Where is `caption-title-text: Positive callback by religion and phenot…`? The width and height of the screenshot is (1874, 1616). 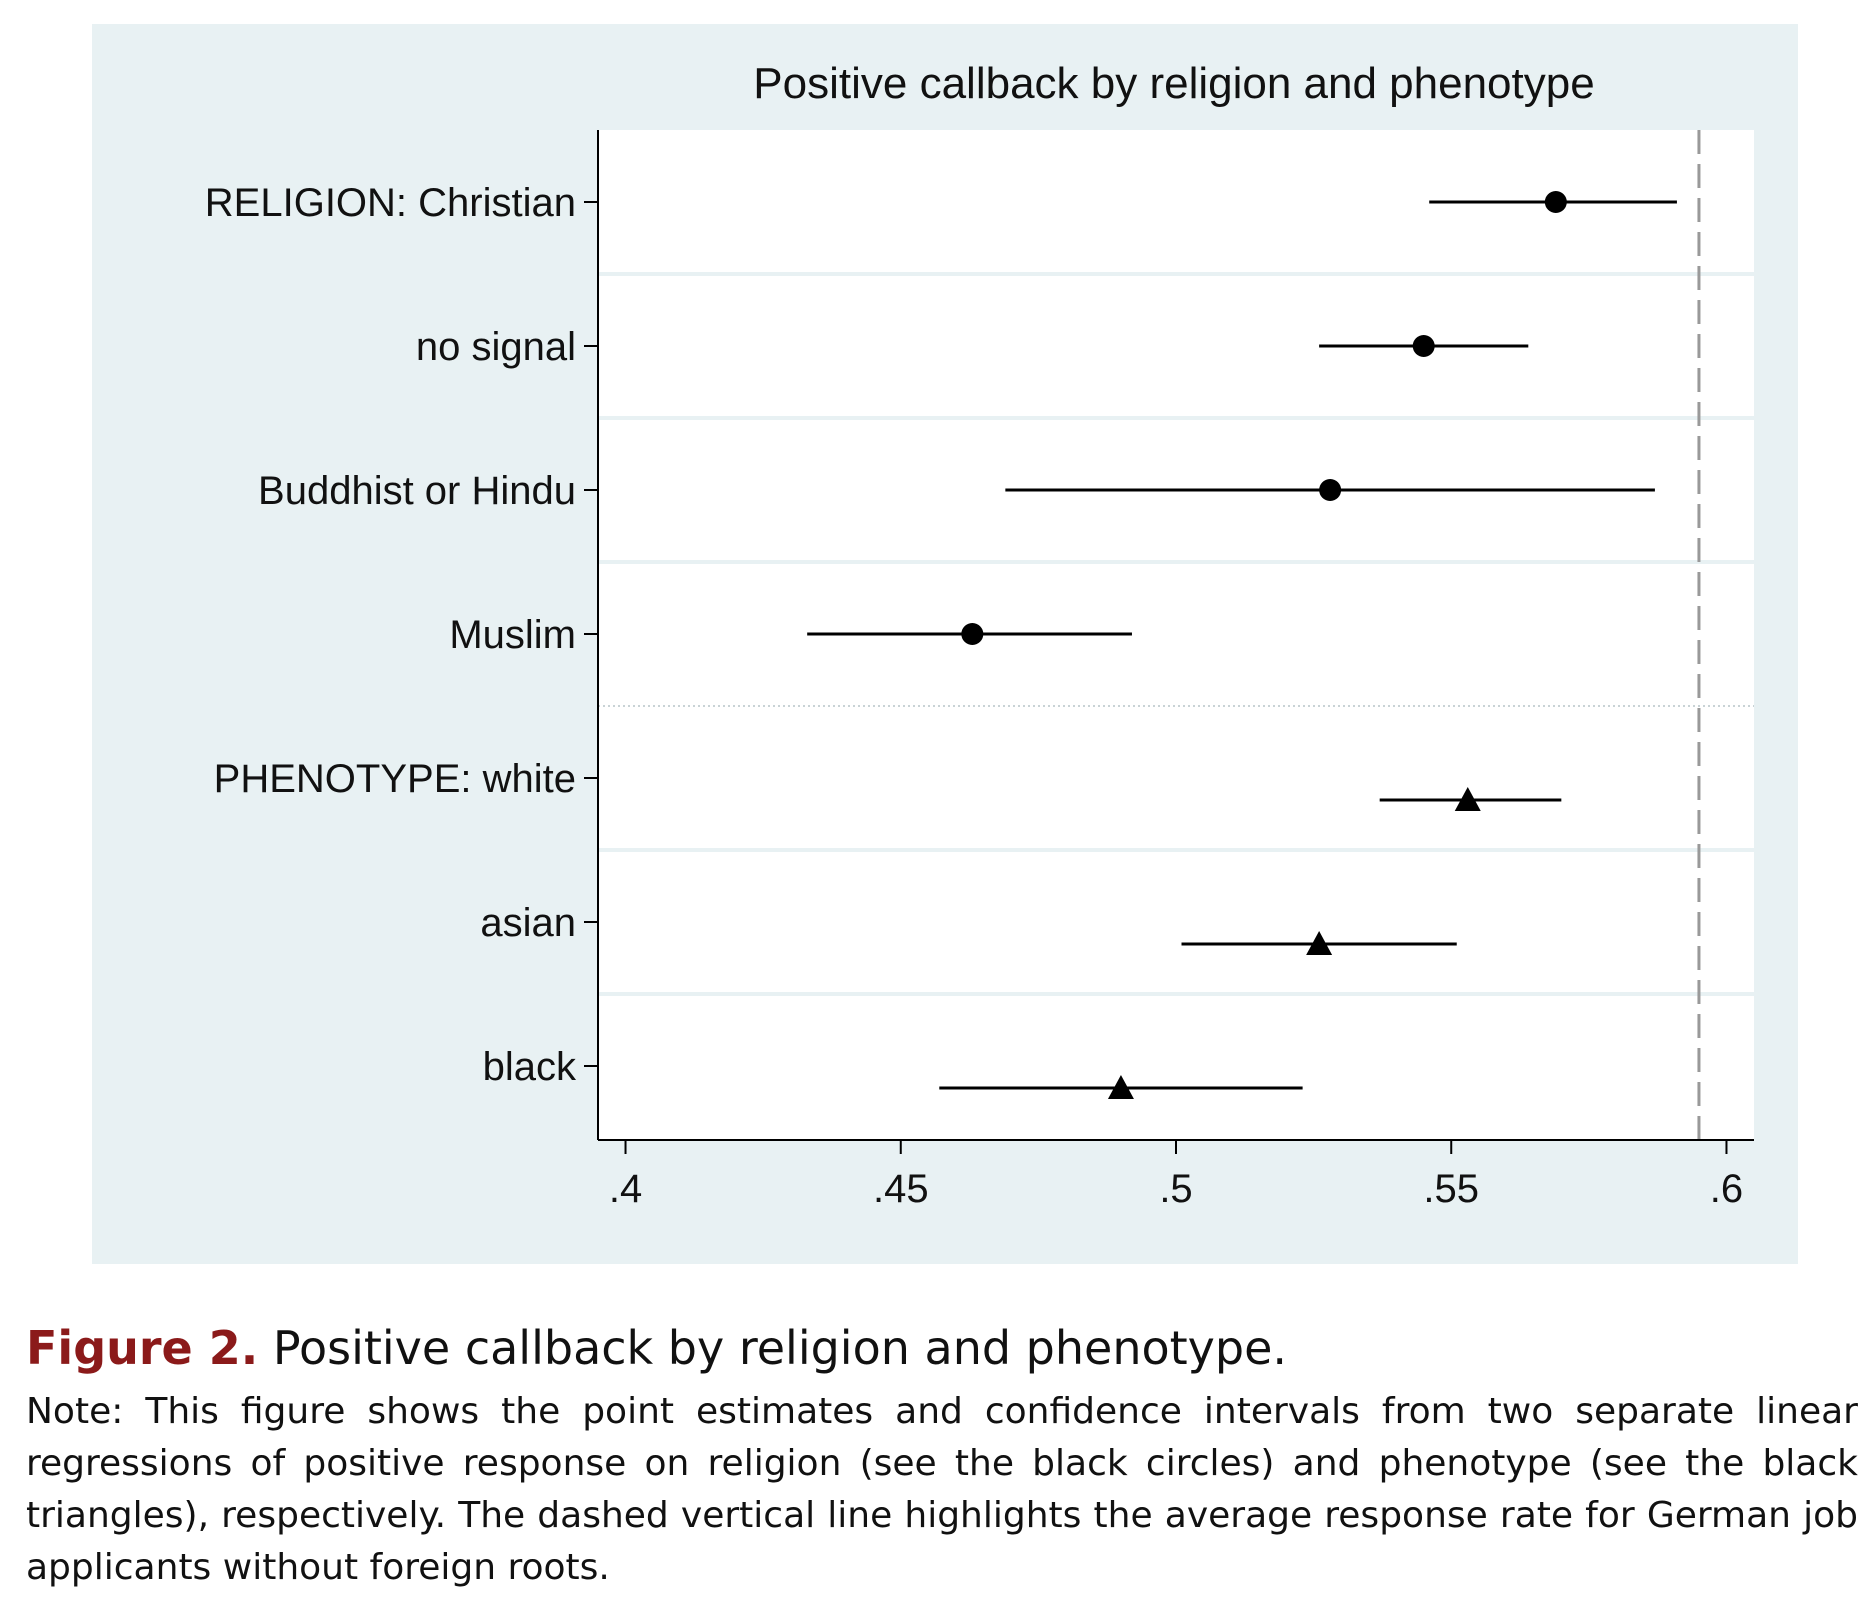
caption-title-text: Positive callback by religion and phenot… is located at coordinates (773, 1348).